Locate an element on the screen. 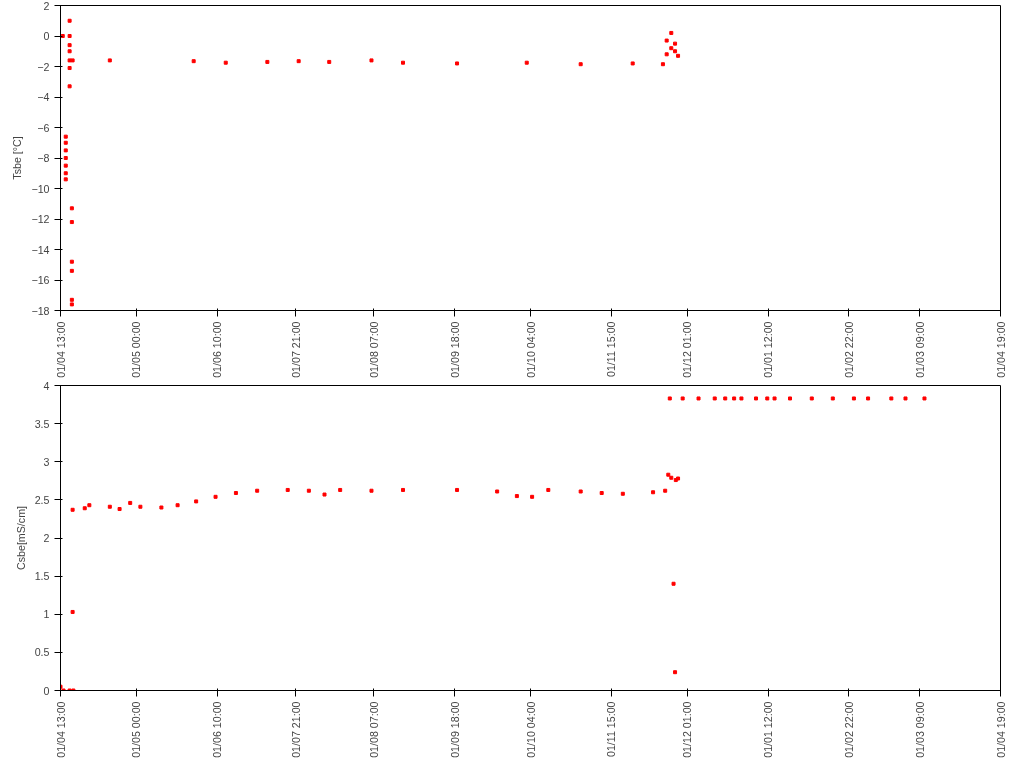 The image size is (1024, 768). y-axis-title: Csbe[mS/cm] is located at coordinates (20, 537).